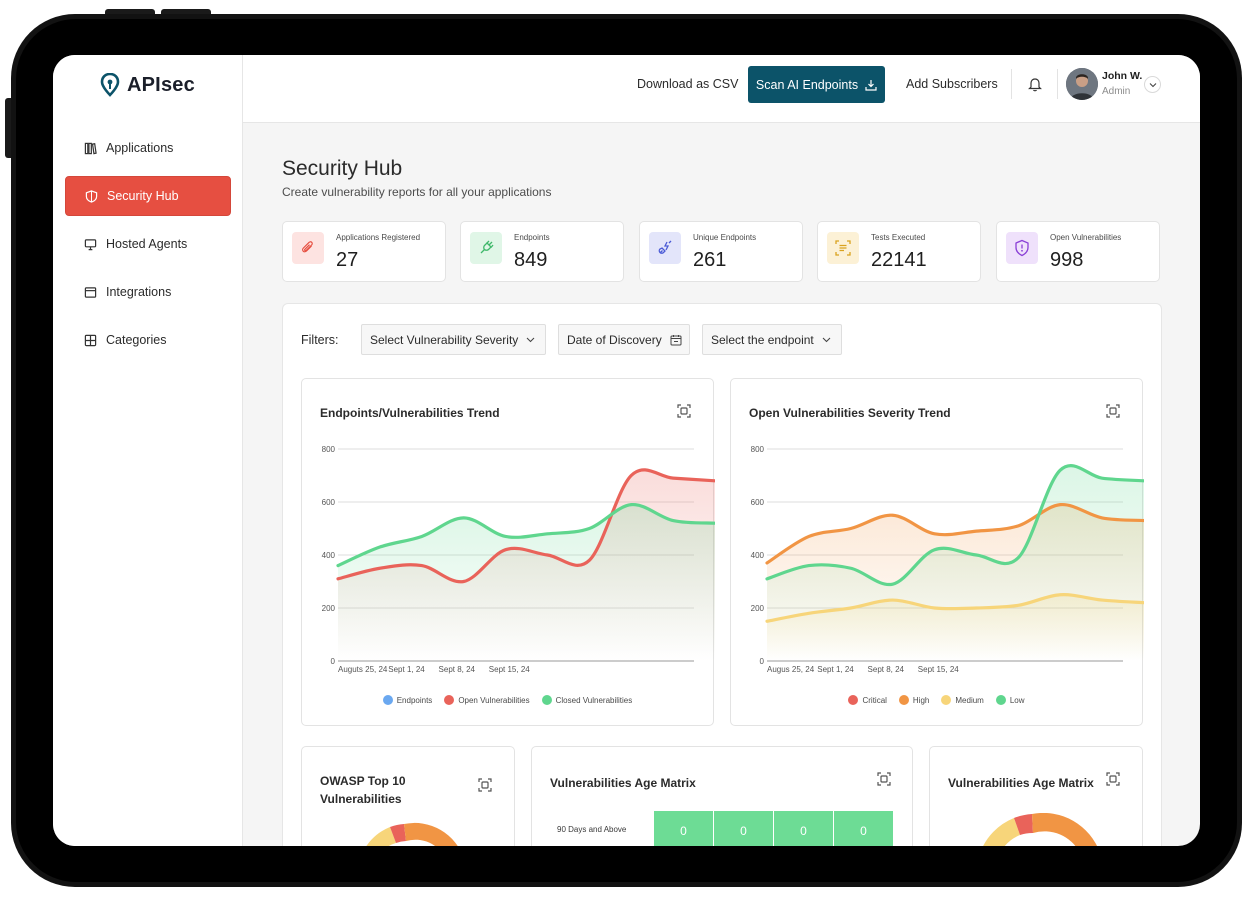  Describe the element at coordinates (186, 12) in the screenshot. I see `power-button` at that location.